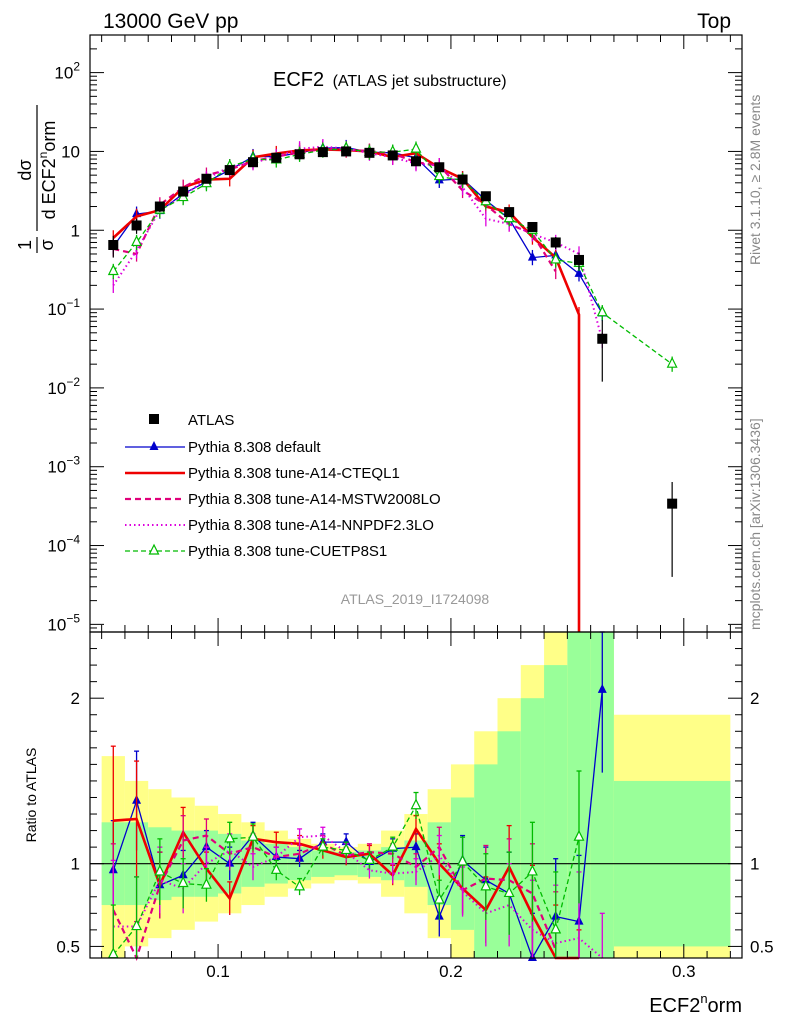 The width and height of the screenshot is (786, 1024). Describe the element at coordinates (415, 599) in the screenshot. I see `analysis-id: ATLAS_2019_I1724098` at that location.